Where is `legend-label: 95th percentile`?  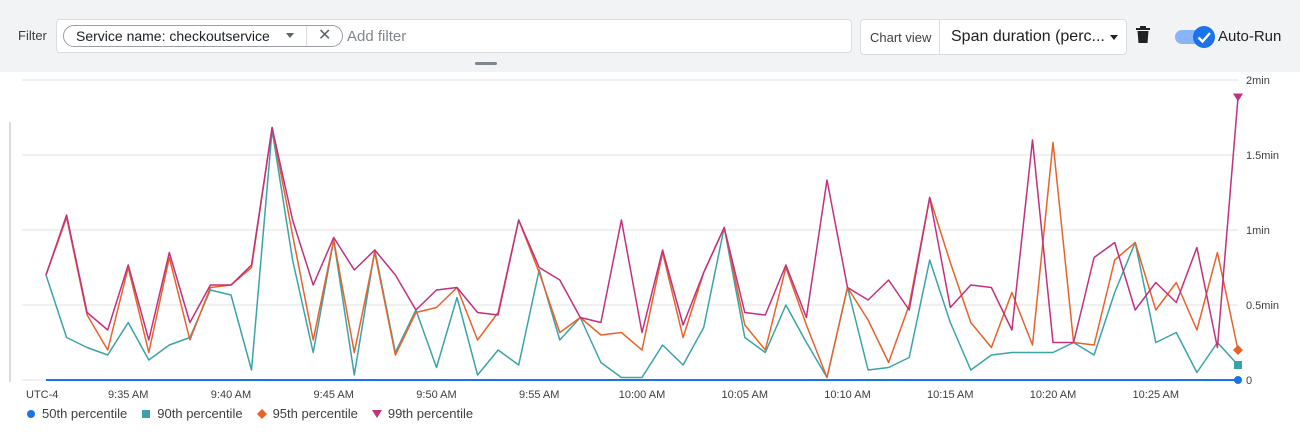 legend-label: 95th percentile is located at coordinates (315, 413).